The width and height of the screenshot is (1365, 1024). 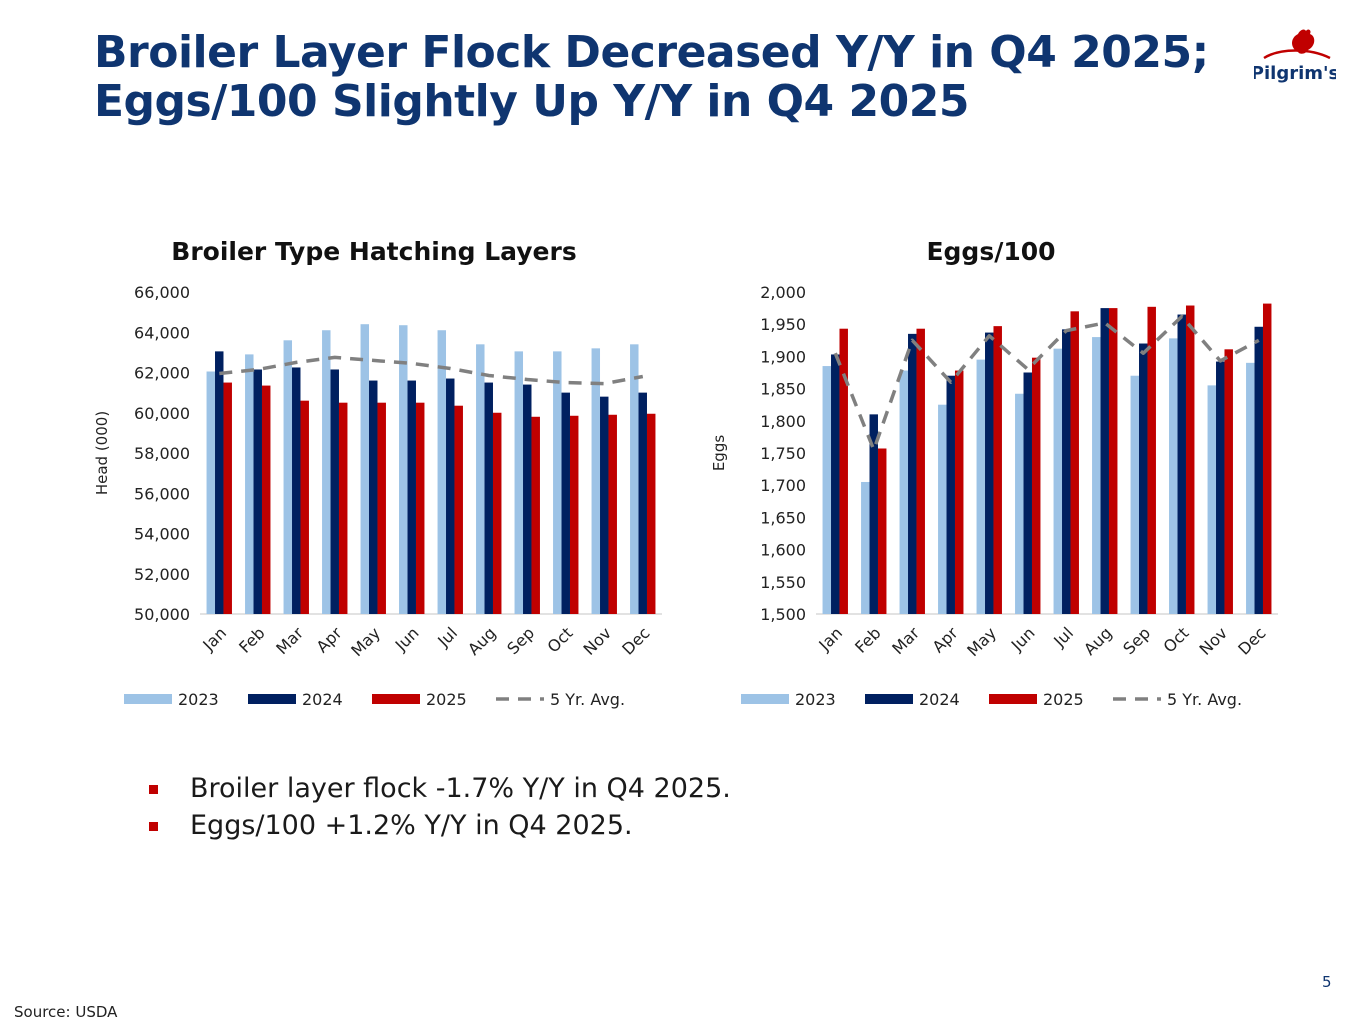 What do you see at coordinates (1096, 475) in the screenshot?
I see `bar-2023-aug` at bounding box center [1096, 475].